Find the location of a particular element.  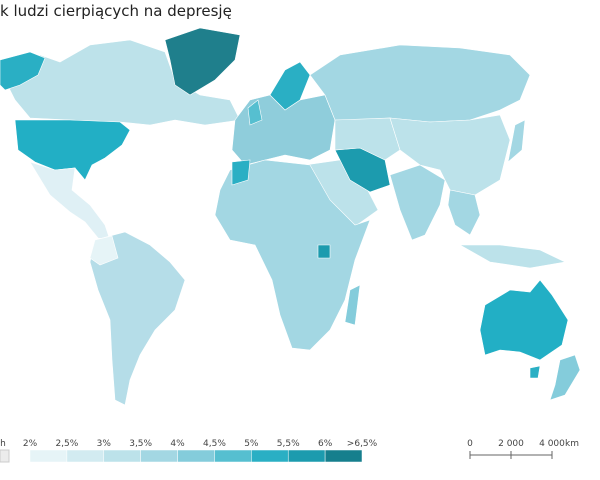

legend-label: 4,5% is located at coordinates (214, 444).